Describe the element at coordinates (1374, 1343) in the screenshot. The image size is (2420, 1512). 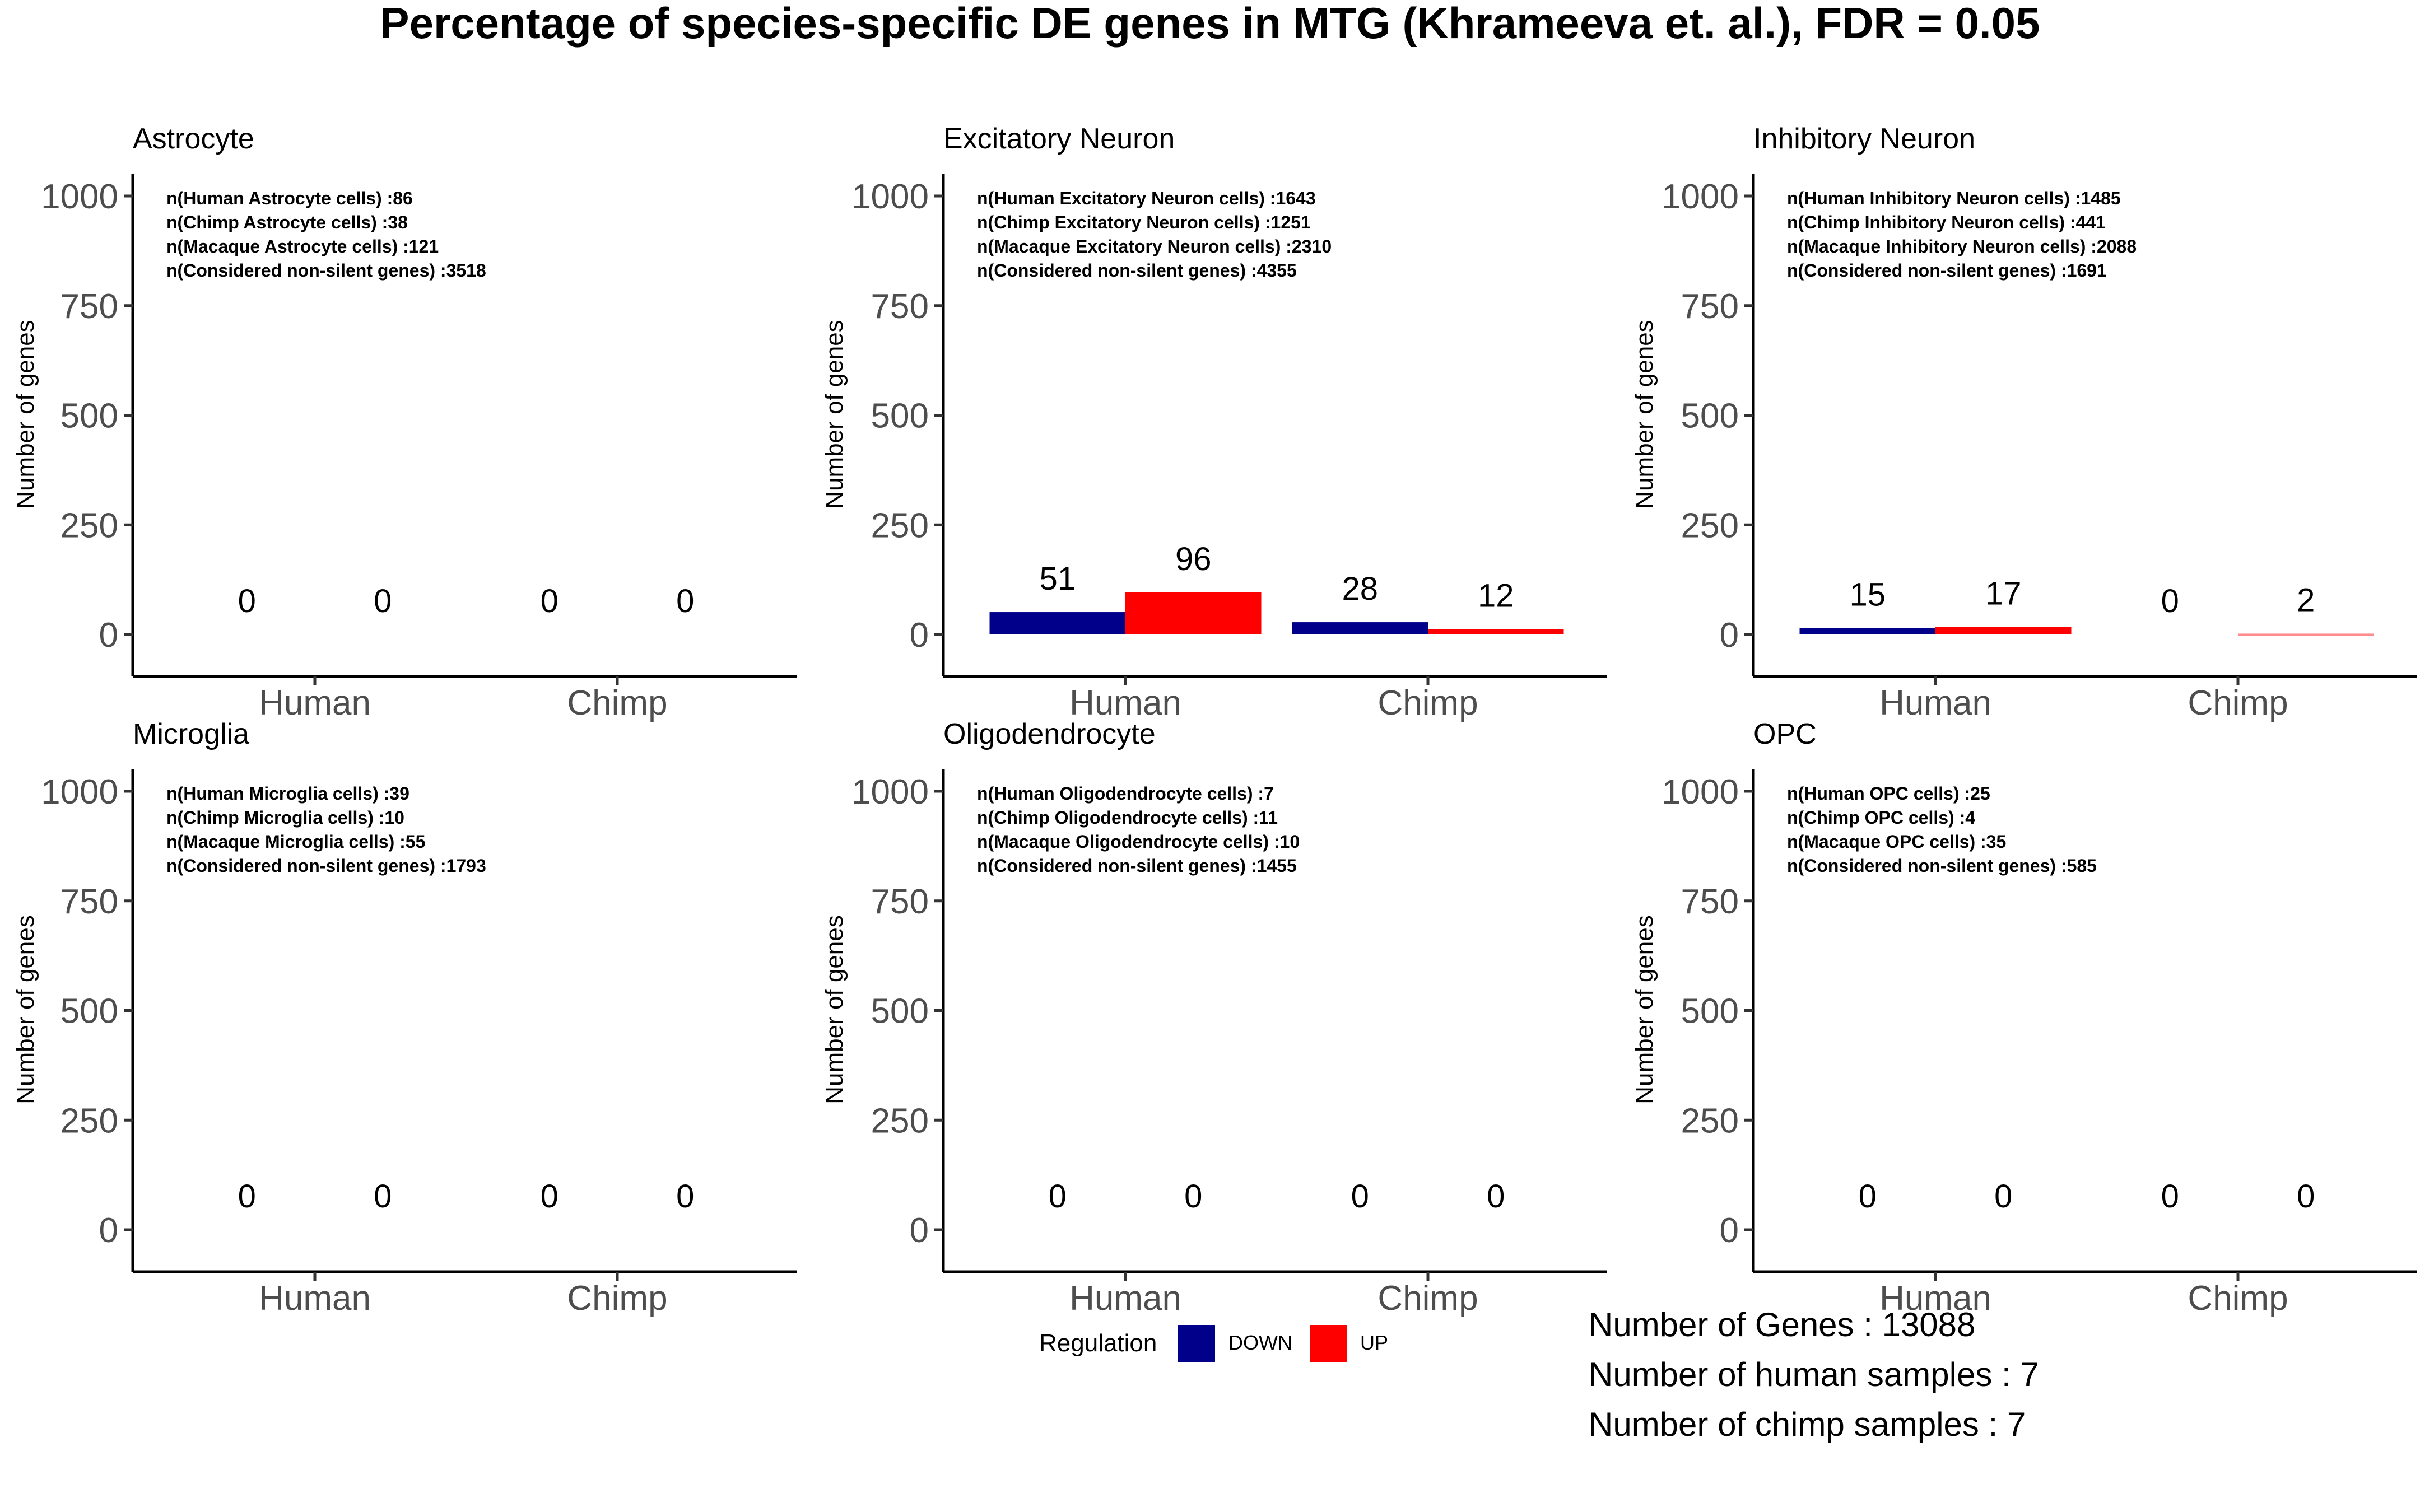
I see `legend-label-up: UP` at that location.